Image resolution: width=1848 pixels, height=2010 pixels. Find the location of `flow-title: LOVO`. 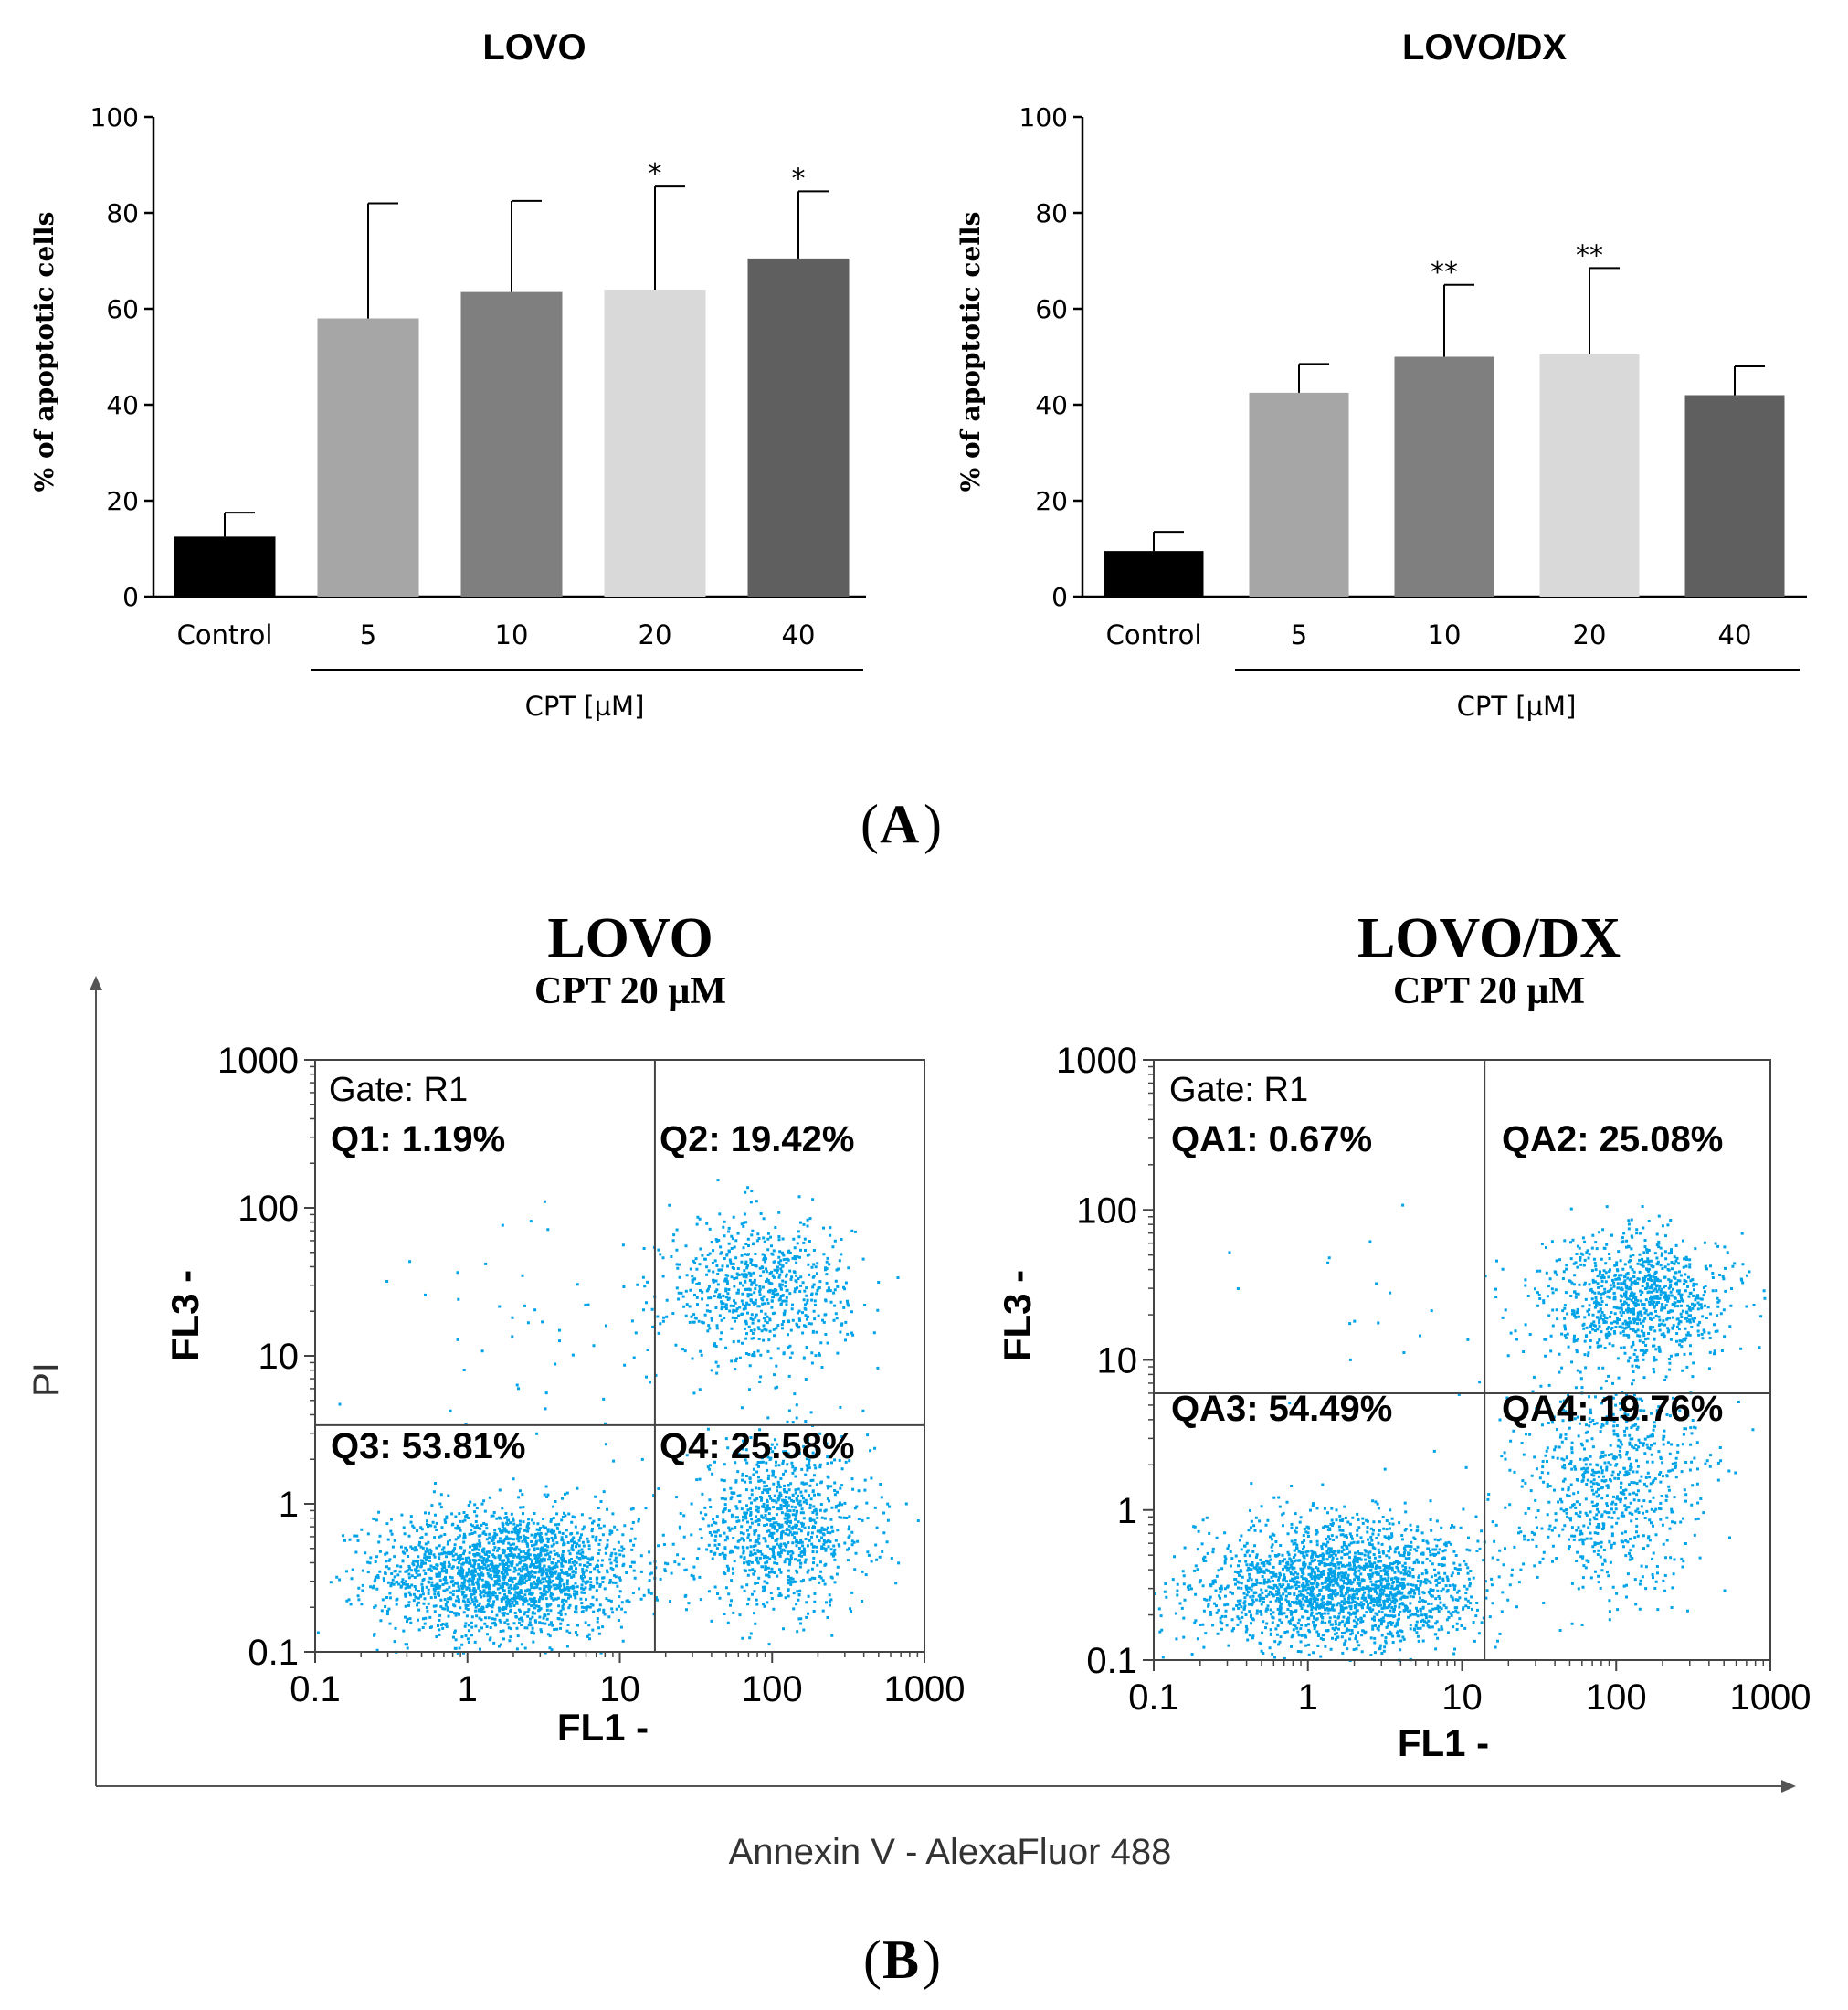

flow-title: LOVO is located at coordinates (630, 938).